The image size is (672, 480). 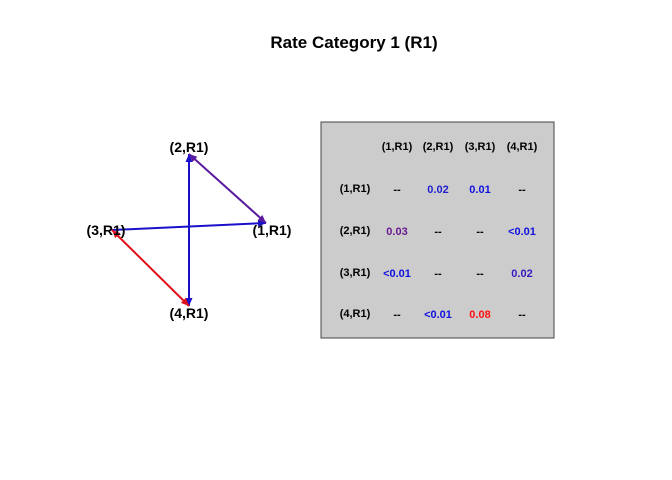 I want to click on nodes-layer: (1,R1) (2,R1) (3,R1) (4,R1), so click(x=189, y=230).